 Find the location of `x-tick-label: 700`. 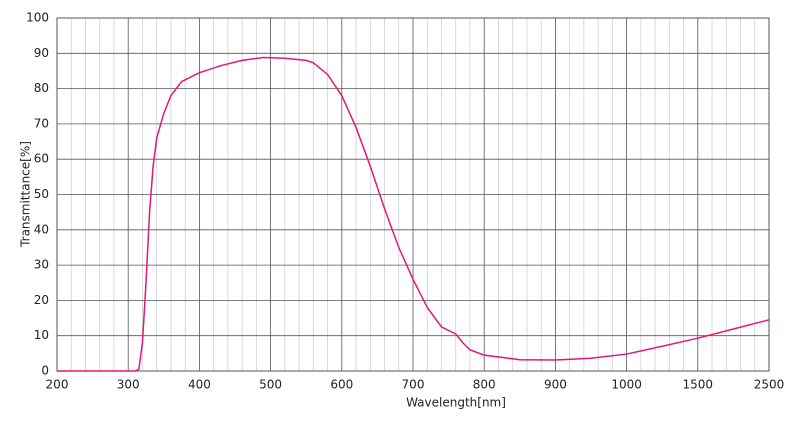

x-tick-label: 700 is located at coordinates (413, 385).